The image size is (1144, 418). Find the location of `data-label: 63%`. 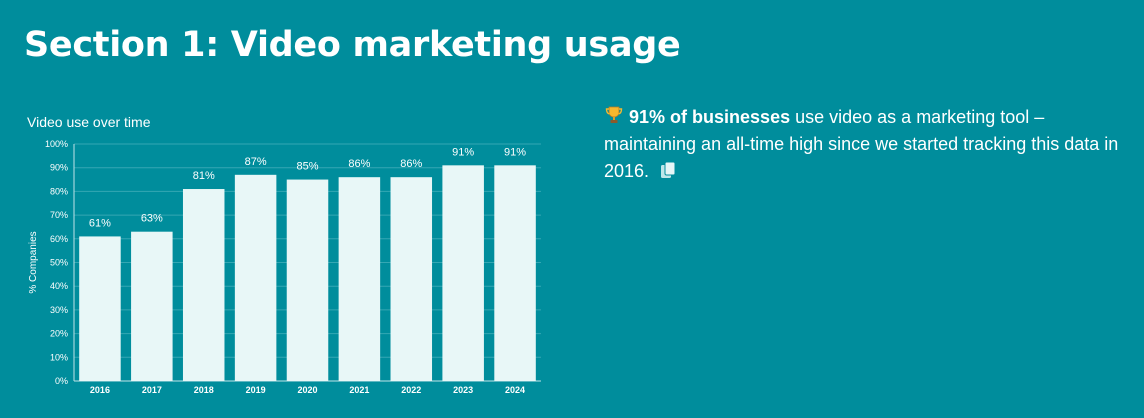

data-label: 63% is located at coordinates (152, 219).